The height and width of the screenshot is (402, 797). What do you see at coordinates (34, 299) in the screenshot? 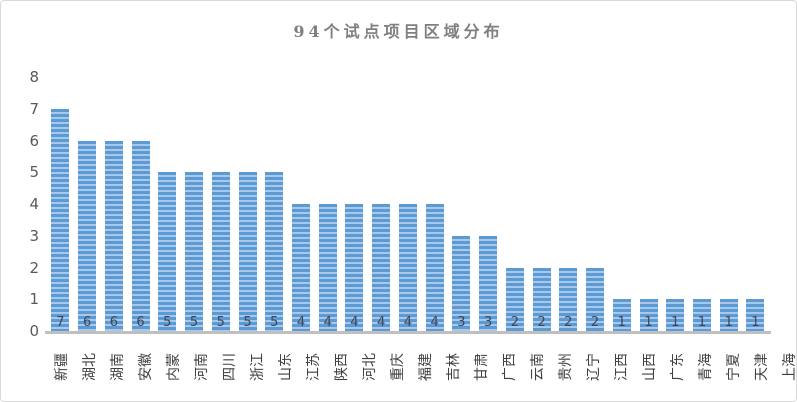
I see `y-axis-tick-label: 1` at bounding box center [34, 299].